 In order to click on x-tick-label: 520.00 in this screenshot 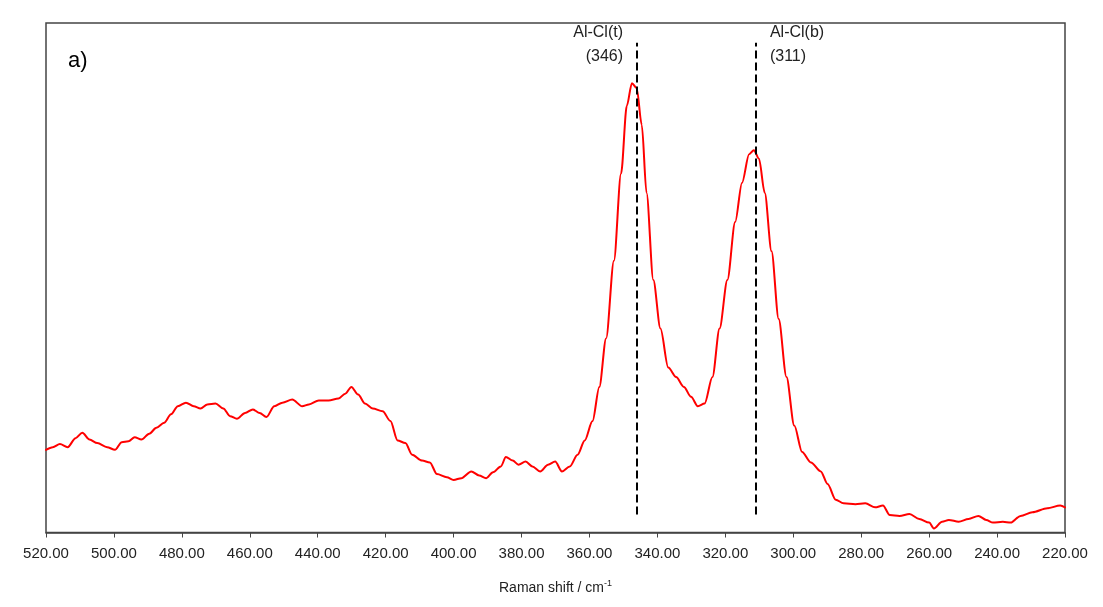, I will do `click(46, 552)`.